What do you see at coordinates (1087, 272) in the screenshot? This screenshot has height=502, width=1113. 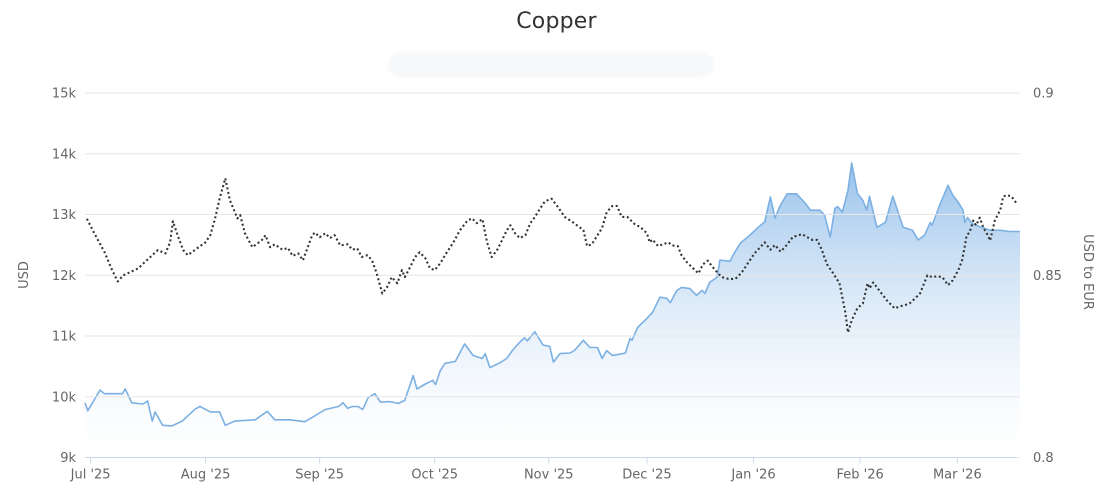 I see `y-right-axis-title: USD to EUR` at bounding box center [1087, 272].